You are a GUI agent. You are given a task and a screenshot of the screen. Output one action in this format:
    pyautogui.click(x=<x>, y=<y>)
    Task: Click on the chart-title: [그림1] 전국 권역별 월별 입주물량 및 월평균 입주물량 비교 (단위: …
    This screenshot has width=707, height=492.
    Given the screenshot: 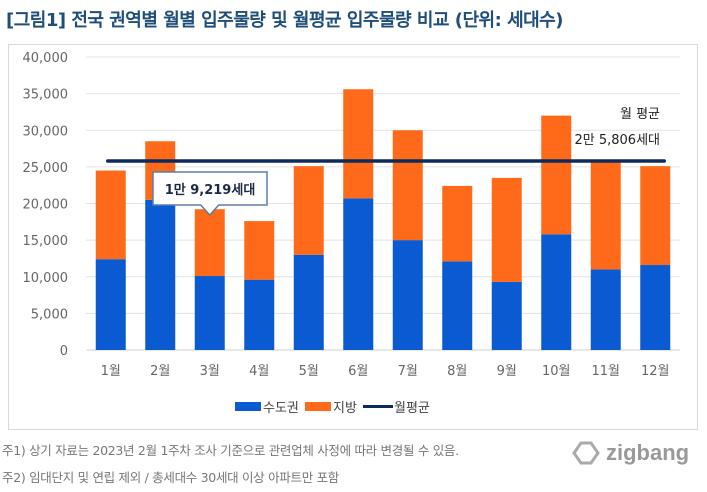 What is the action you would take?
    pyautogui.click(x=284, y=20)
    